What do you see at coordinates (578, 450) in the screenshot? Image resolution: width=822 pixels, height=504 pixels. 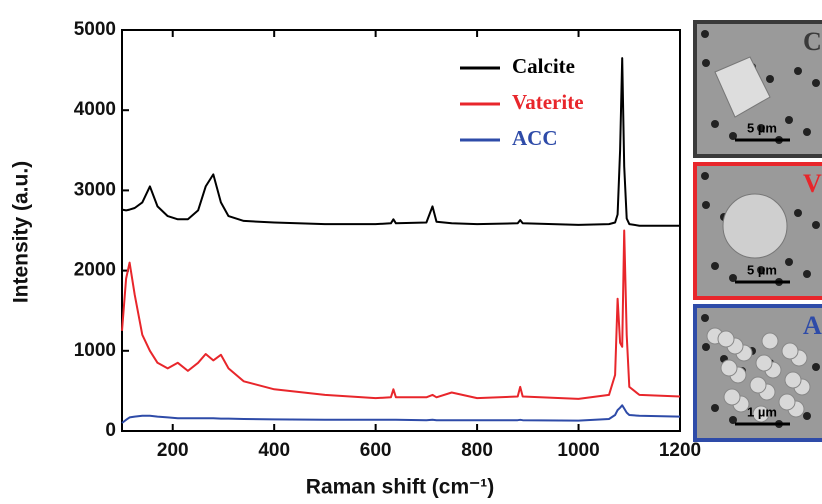 I see `x-tick-label: 1000` at bounding box center [578, 450].